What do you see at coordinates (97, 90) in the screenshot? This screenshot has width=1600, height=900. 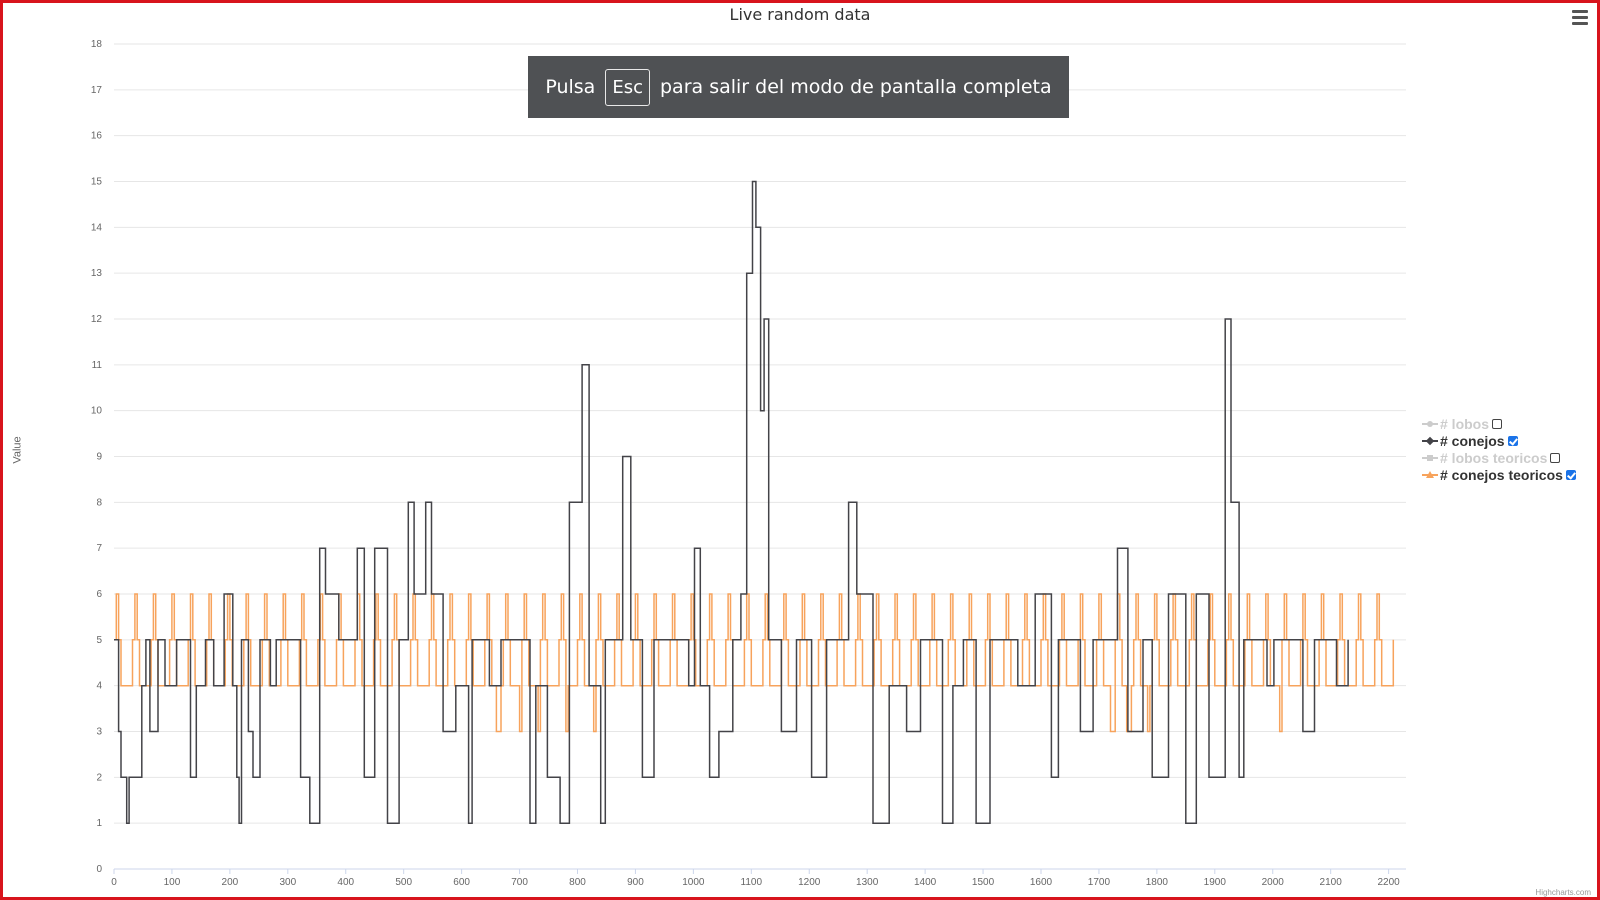 I see `y-tick-label: 17` at bounding box center [97, 90].